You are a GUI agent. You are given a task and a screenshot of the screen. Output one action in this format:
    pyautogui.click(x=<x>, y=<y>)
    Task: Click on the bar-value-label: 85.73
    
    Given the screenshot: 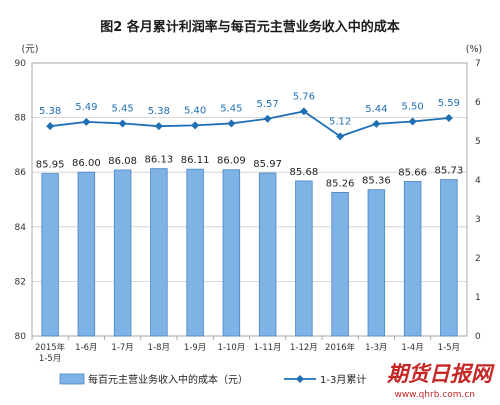 What is the action you would take?
    pyautogui.click(x=449, y=171)
    